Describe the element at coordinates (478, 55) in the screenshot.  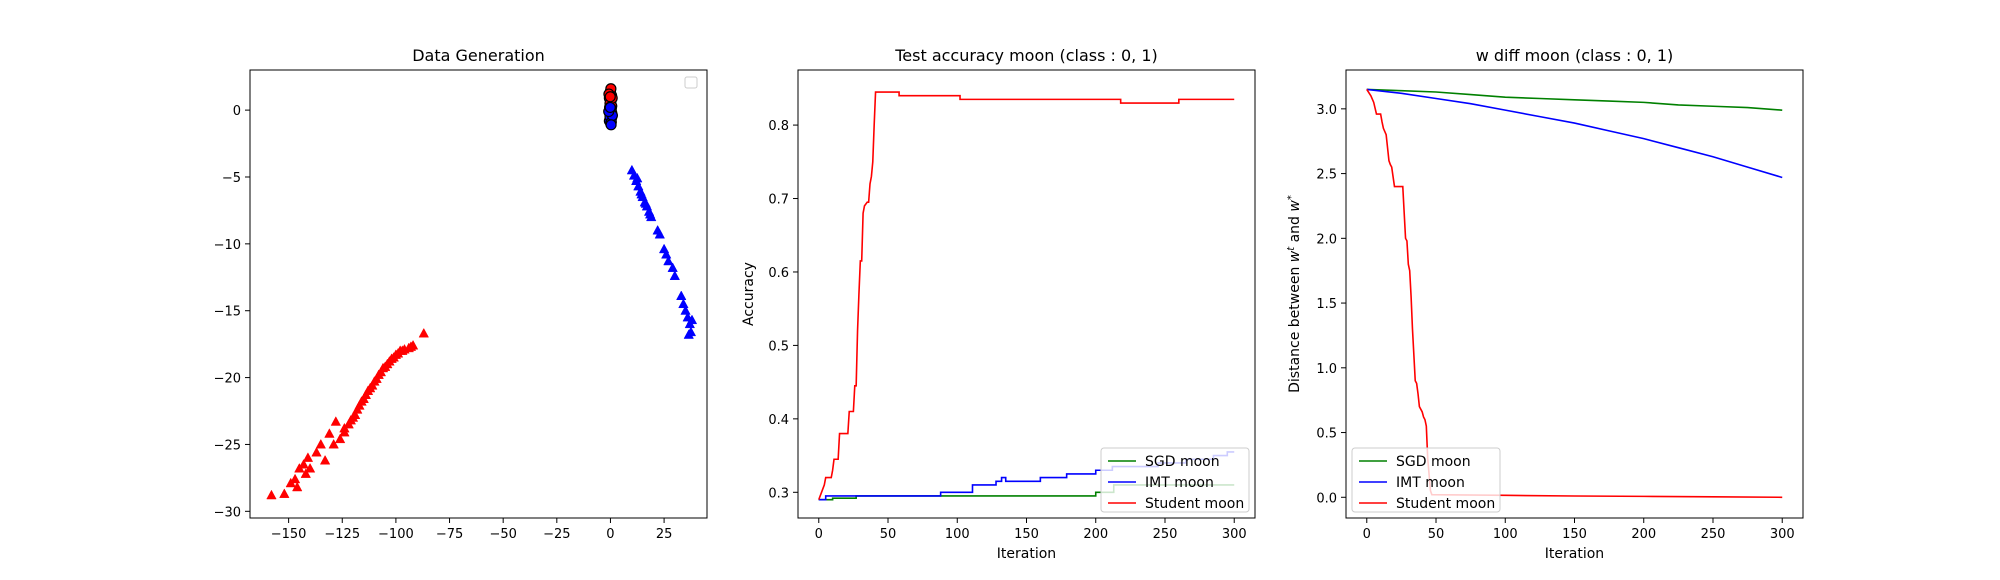
I see `chart-title: Data Generation` at that location.